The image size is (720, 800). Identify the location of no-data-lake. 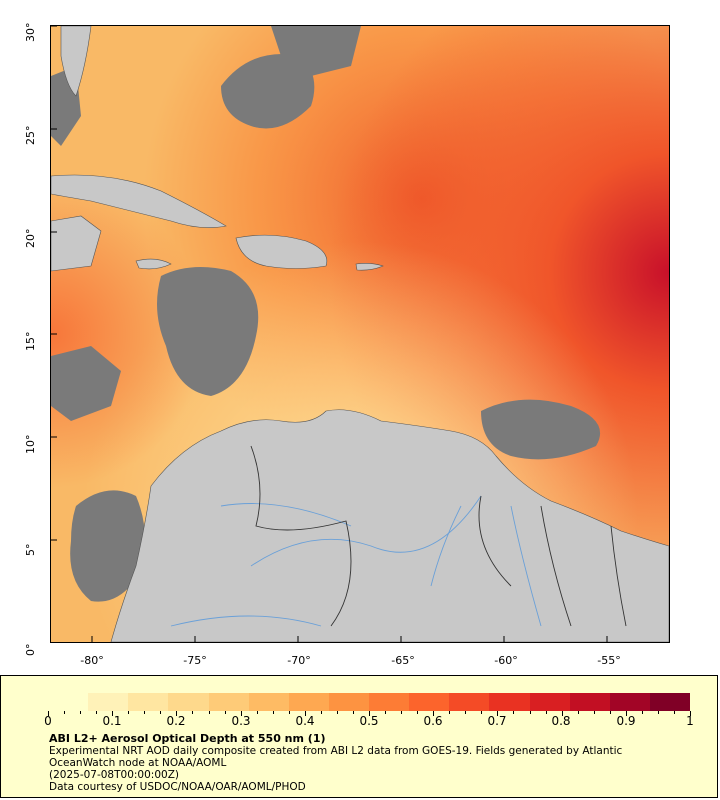
(107, 546).